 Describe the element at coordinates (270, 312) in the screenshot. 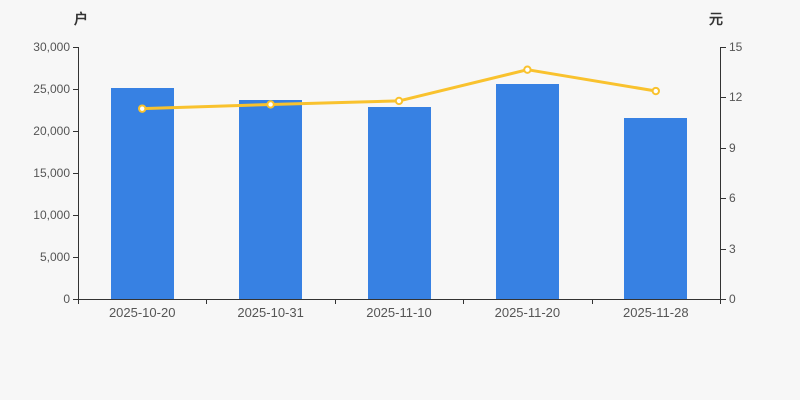

I see `x-axis-category-label: 2025-10-31` at that location.